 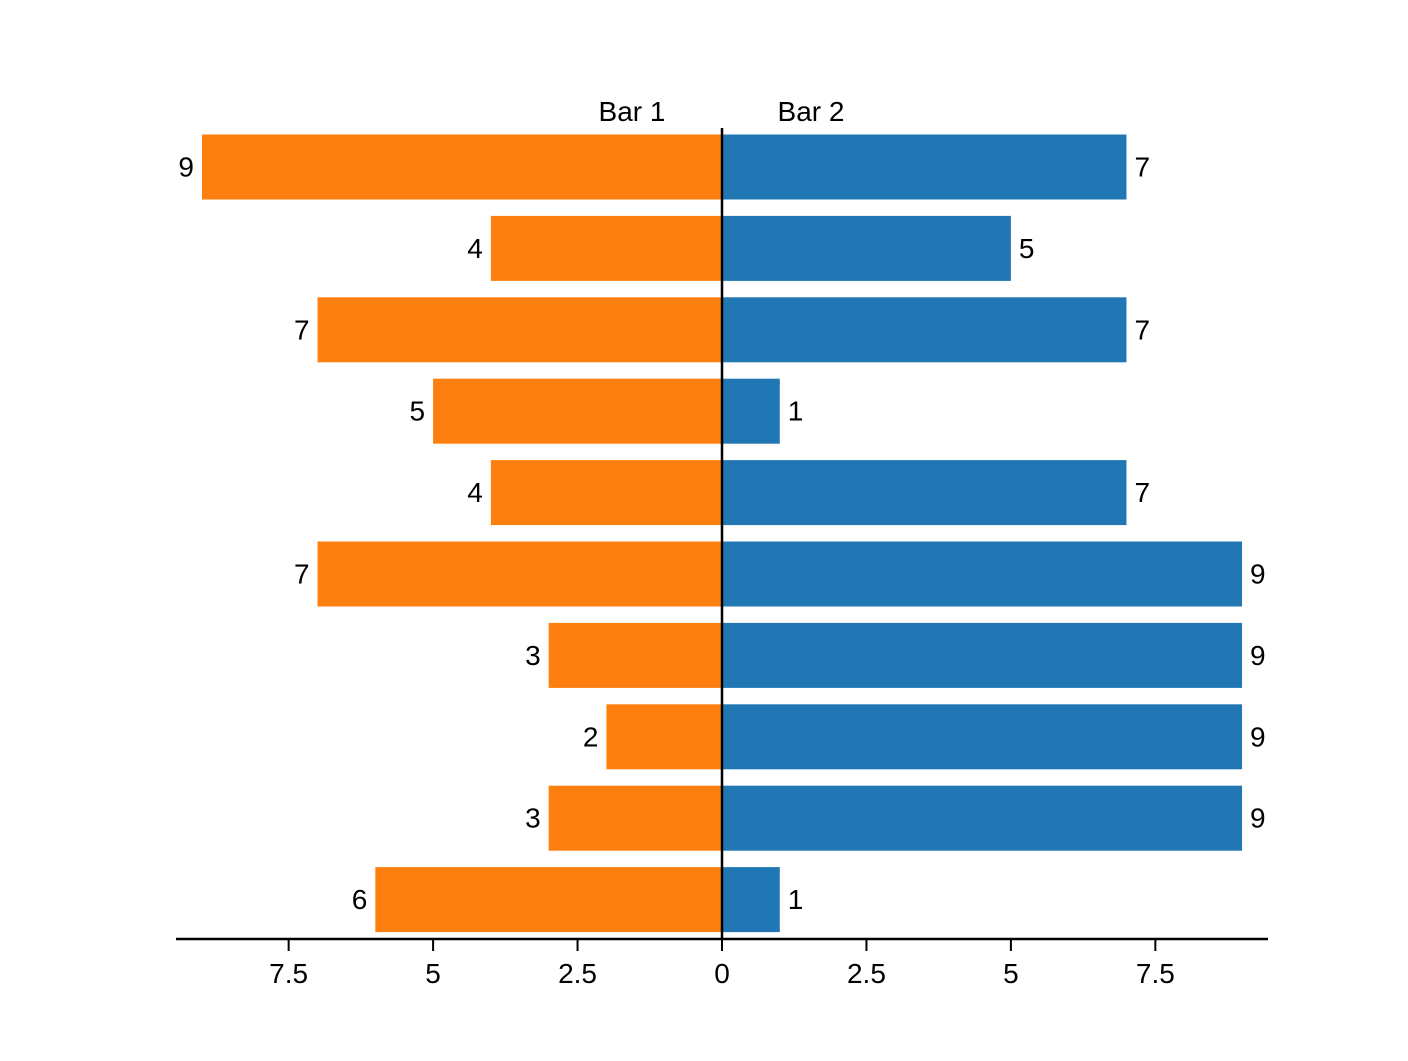 What do you see at coordinates (632, 111) in the screenshot?
I see `legend-label-bar-1: Bar 1` at bounding box center [632, 111].